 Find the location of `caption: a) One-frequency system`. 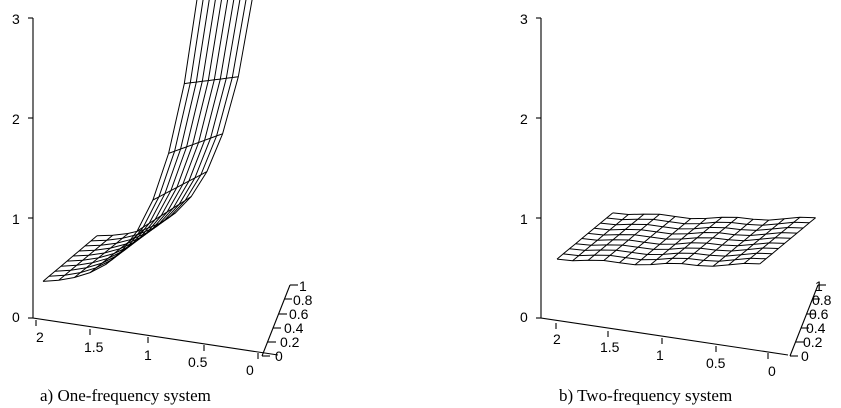

caption: a) One-frequency system is located at coordinates (125, 395).